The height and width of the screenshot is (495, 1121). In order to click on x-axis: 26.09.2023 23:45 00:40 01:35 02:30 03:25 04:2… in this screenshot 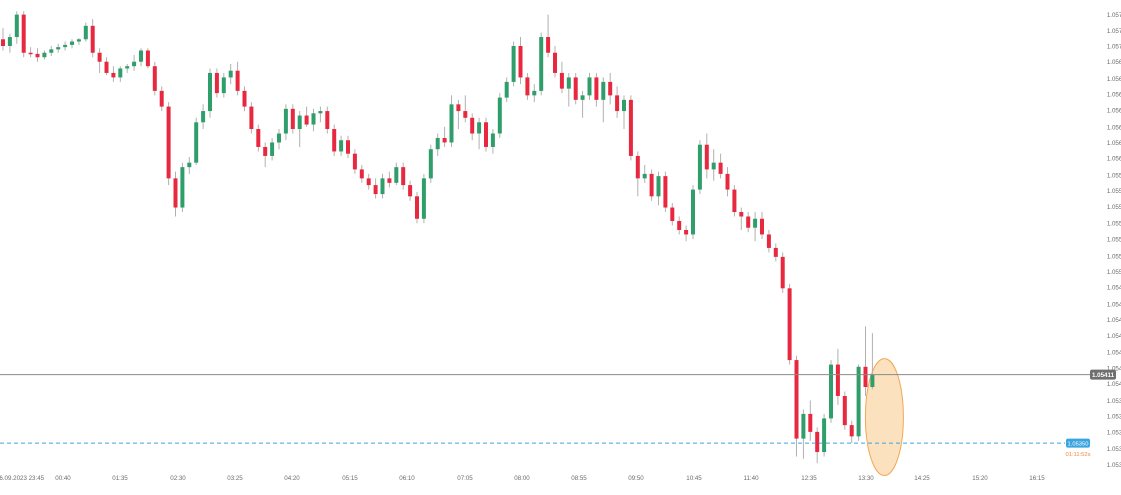, I will do `click(522, 478)`.